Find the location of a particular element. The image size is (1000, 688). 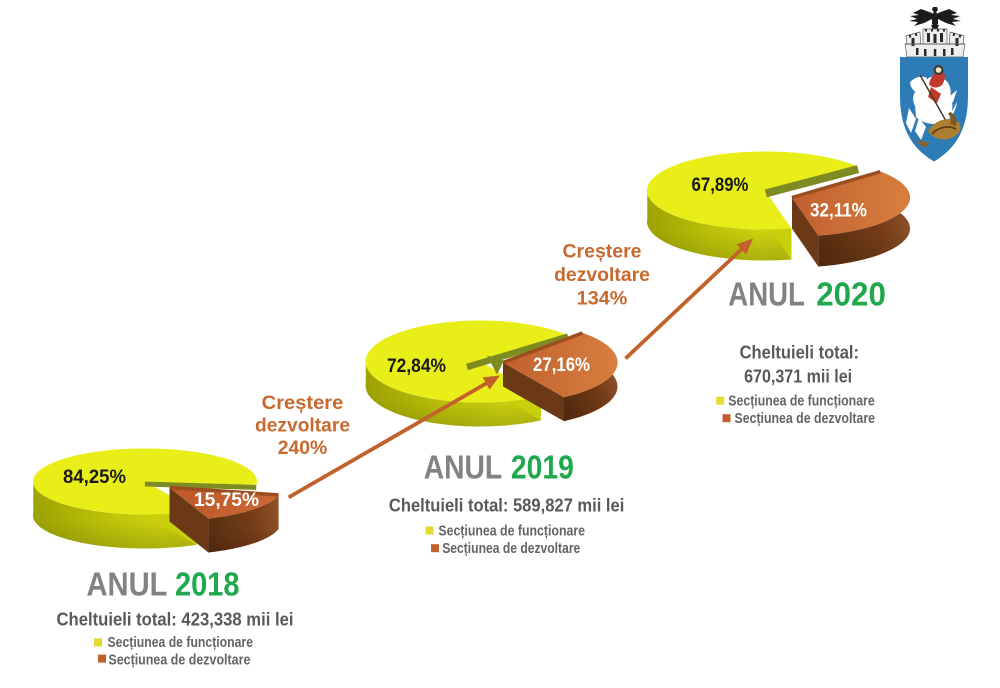

svg-text:Cheltuieli total: 589,827 mii: Cheltuieli total: 589,827 mii lei is located at coordinates (506, 505).